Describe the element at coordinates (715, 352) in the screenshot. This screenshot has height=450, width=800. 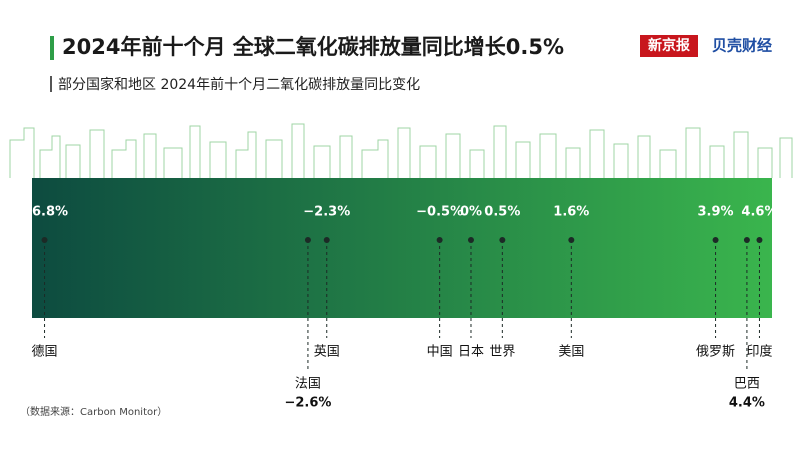
I see `category-label: 俄罗斯` at that location.